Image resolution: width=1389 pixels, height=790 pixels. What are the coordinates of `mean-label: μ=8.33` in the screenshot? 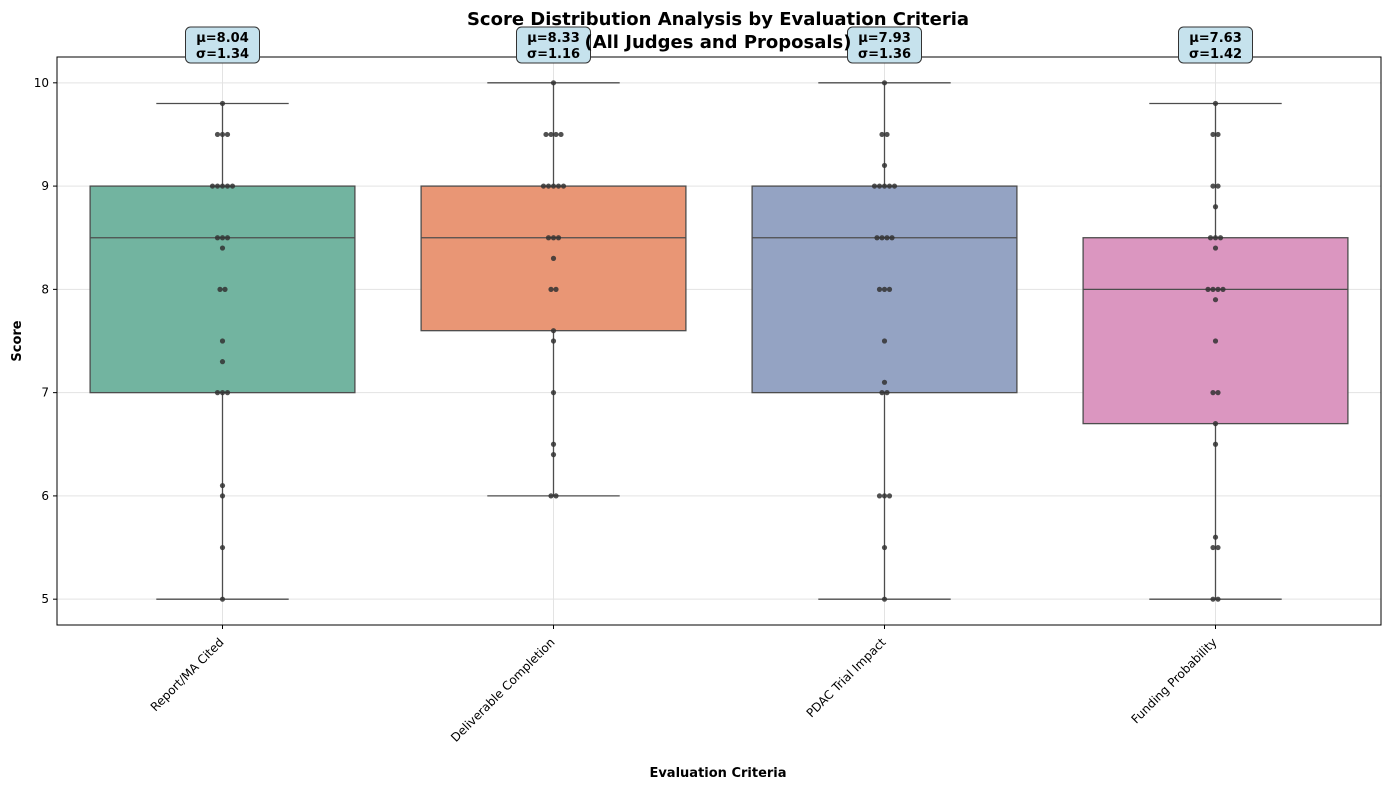 It's located at (553, 38).